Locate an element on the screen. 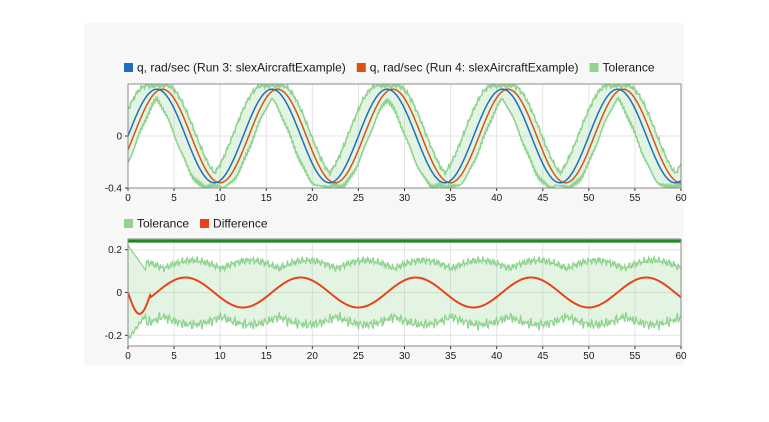 Image resolution: width=769 pixels, height=422 pixels. y-tick-label: -0.2 is located at coordinates (114, 336).